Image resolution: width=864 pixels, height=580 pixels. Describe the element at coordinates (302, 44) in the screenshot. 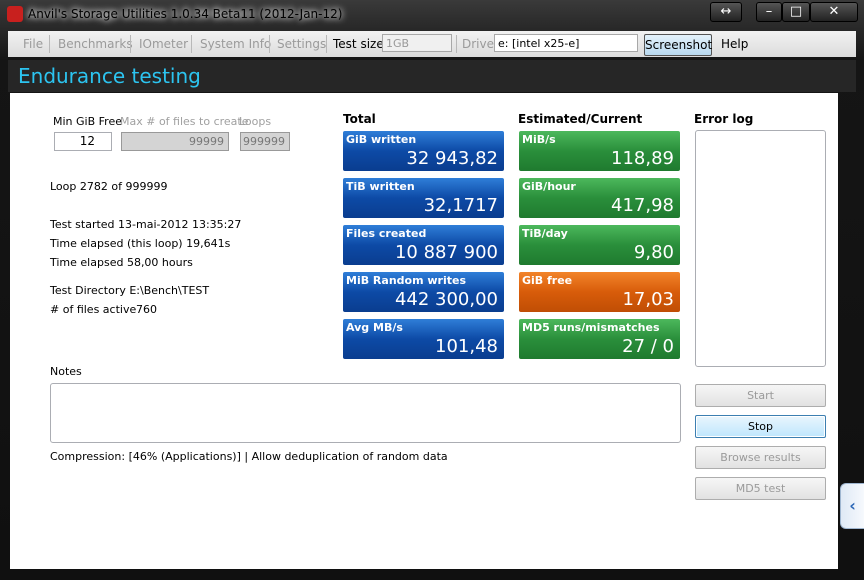

I see `menu-item: Settings` at that location.